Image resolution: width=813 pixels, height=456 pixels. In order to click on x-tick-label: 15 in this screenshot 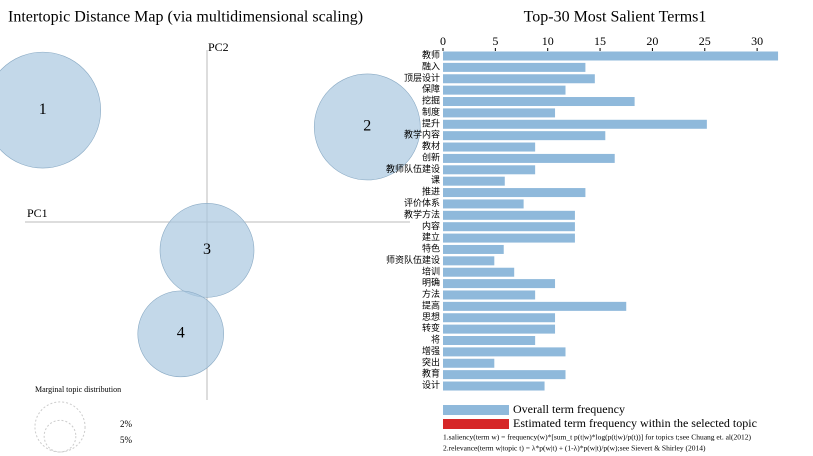, I will do `click(600, 41)`.